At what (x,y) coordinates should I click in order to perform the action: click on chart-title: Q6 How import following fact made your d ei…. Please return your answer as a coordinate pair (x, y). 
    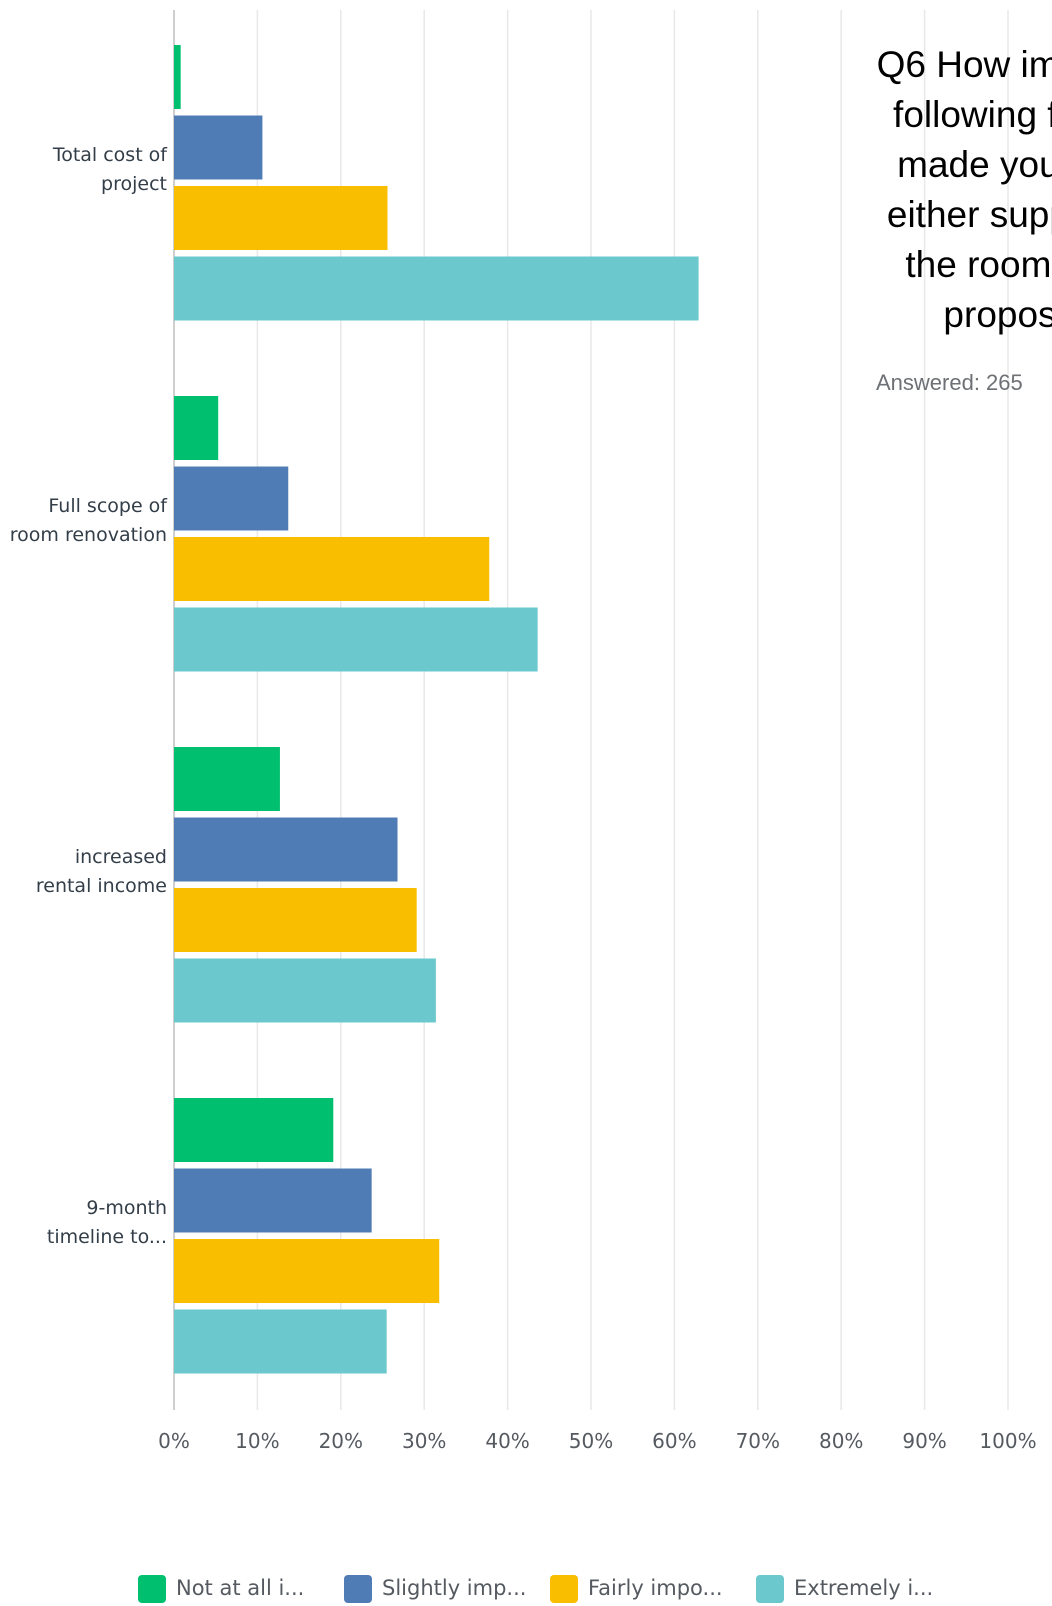
    Looking at the image, I should click on (886, 190).